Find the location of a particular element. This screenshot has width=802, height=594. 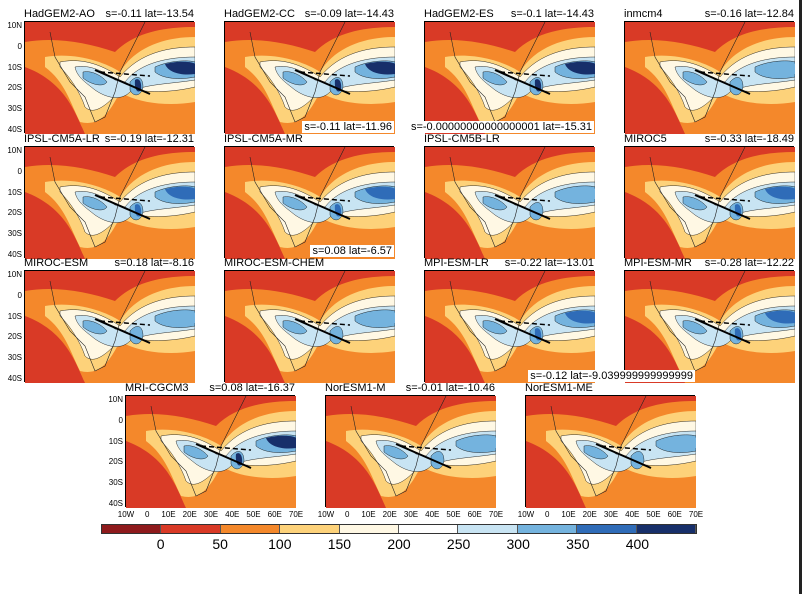

panel-stats: s=-0.28 lat=-12.22 is located at coordinates (749, 263).